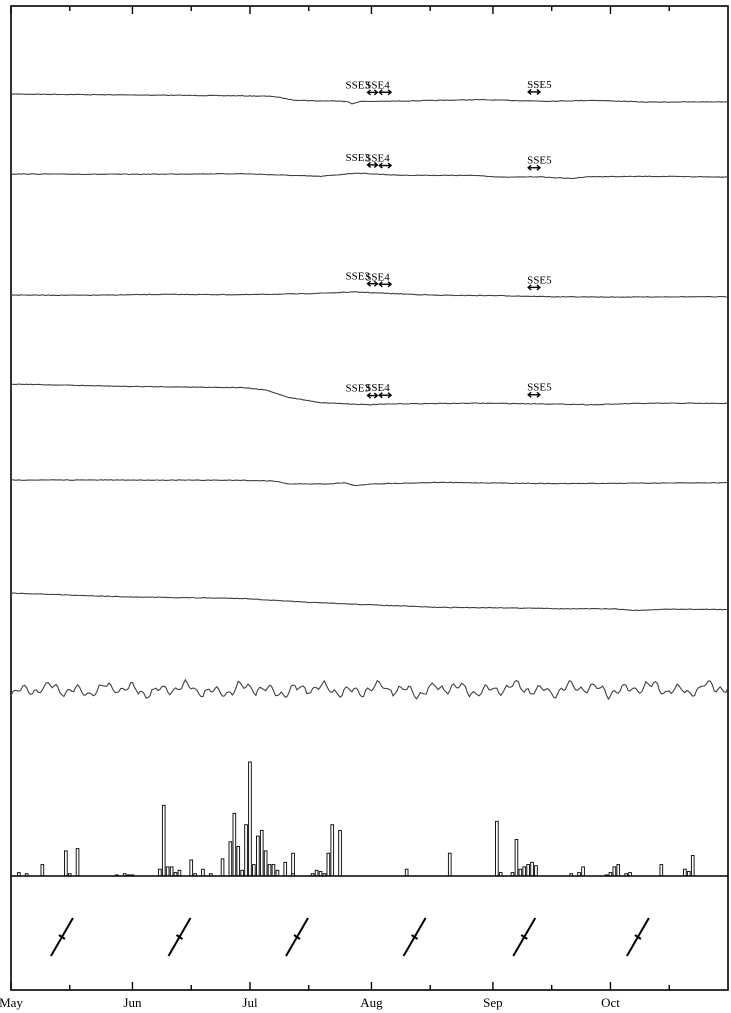 This screenshot has width=731, height=1013. Describe the element at coordinates (350, 937) in the screenshot. I see `direction-glyphs` at that location.